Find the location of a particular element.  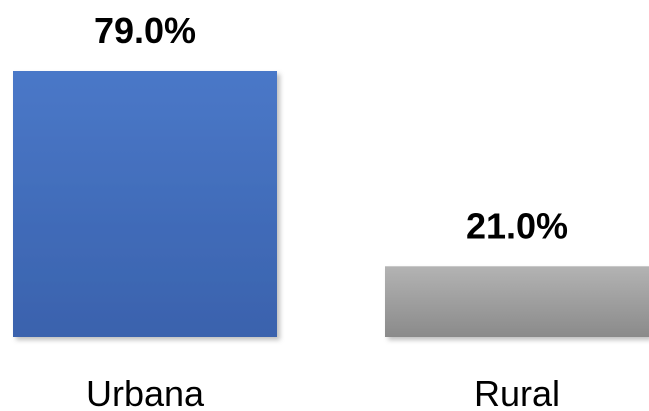

data-label-urbana: 79.0% is located at coordinates (145, 30).